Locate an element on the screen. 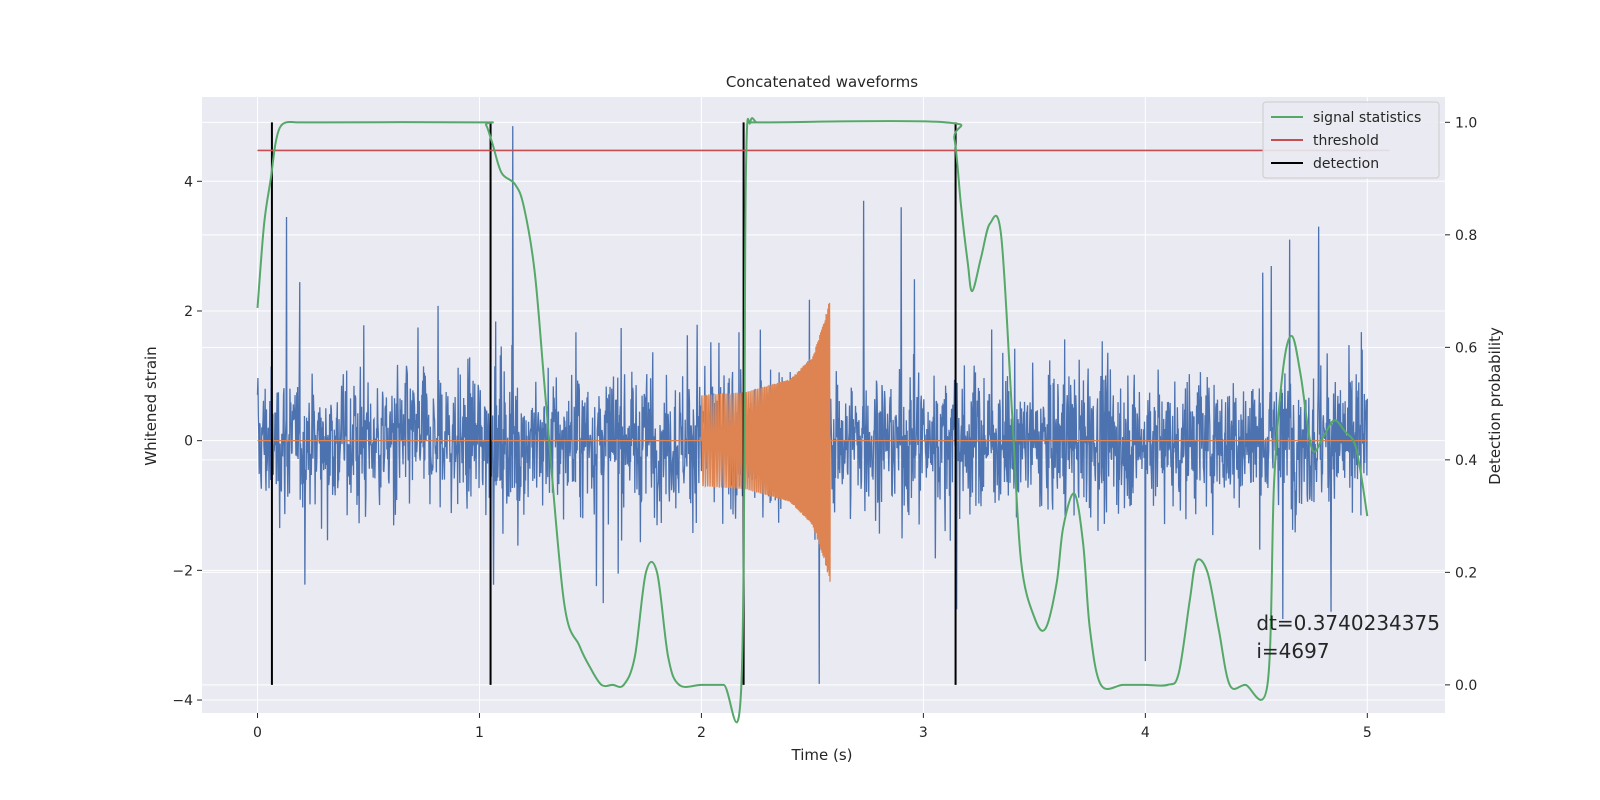 Image resolution: width=1600 pixels, height=800 pixels. annotations: dt=0.3740234375 i=4697 is located at coordinates (1348, 637).